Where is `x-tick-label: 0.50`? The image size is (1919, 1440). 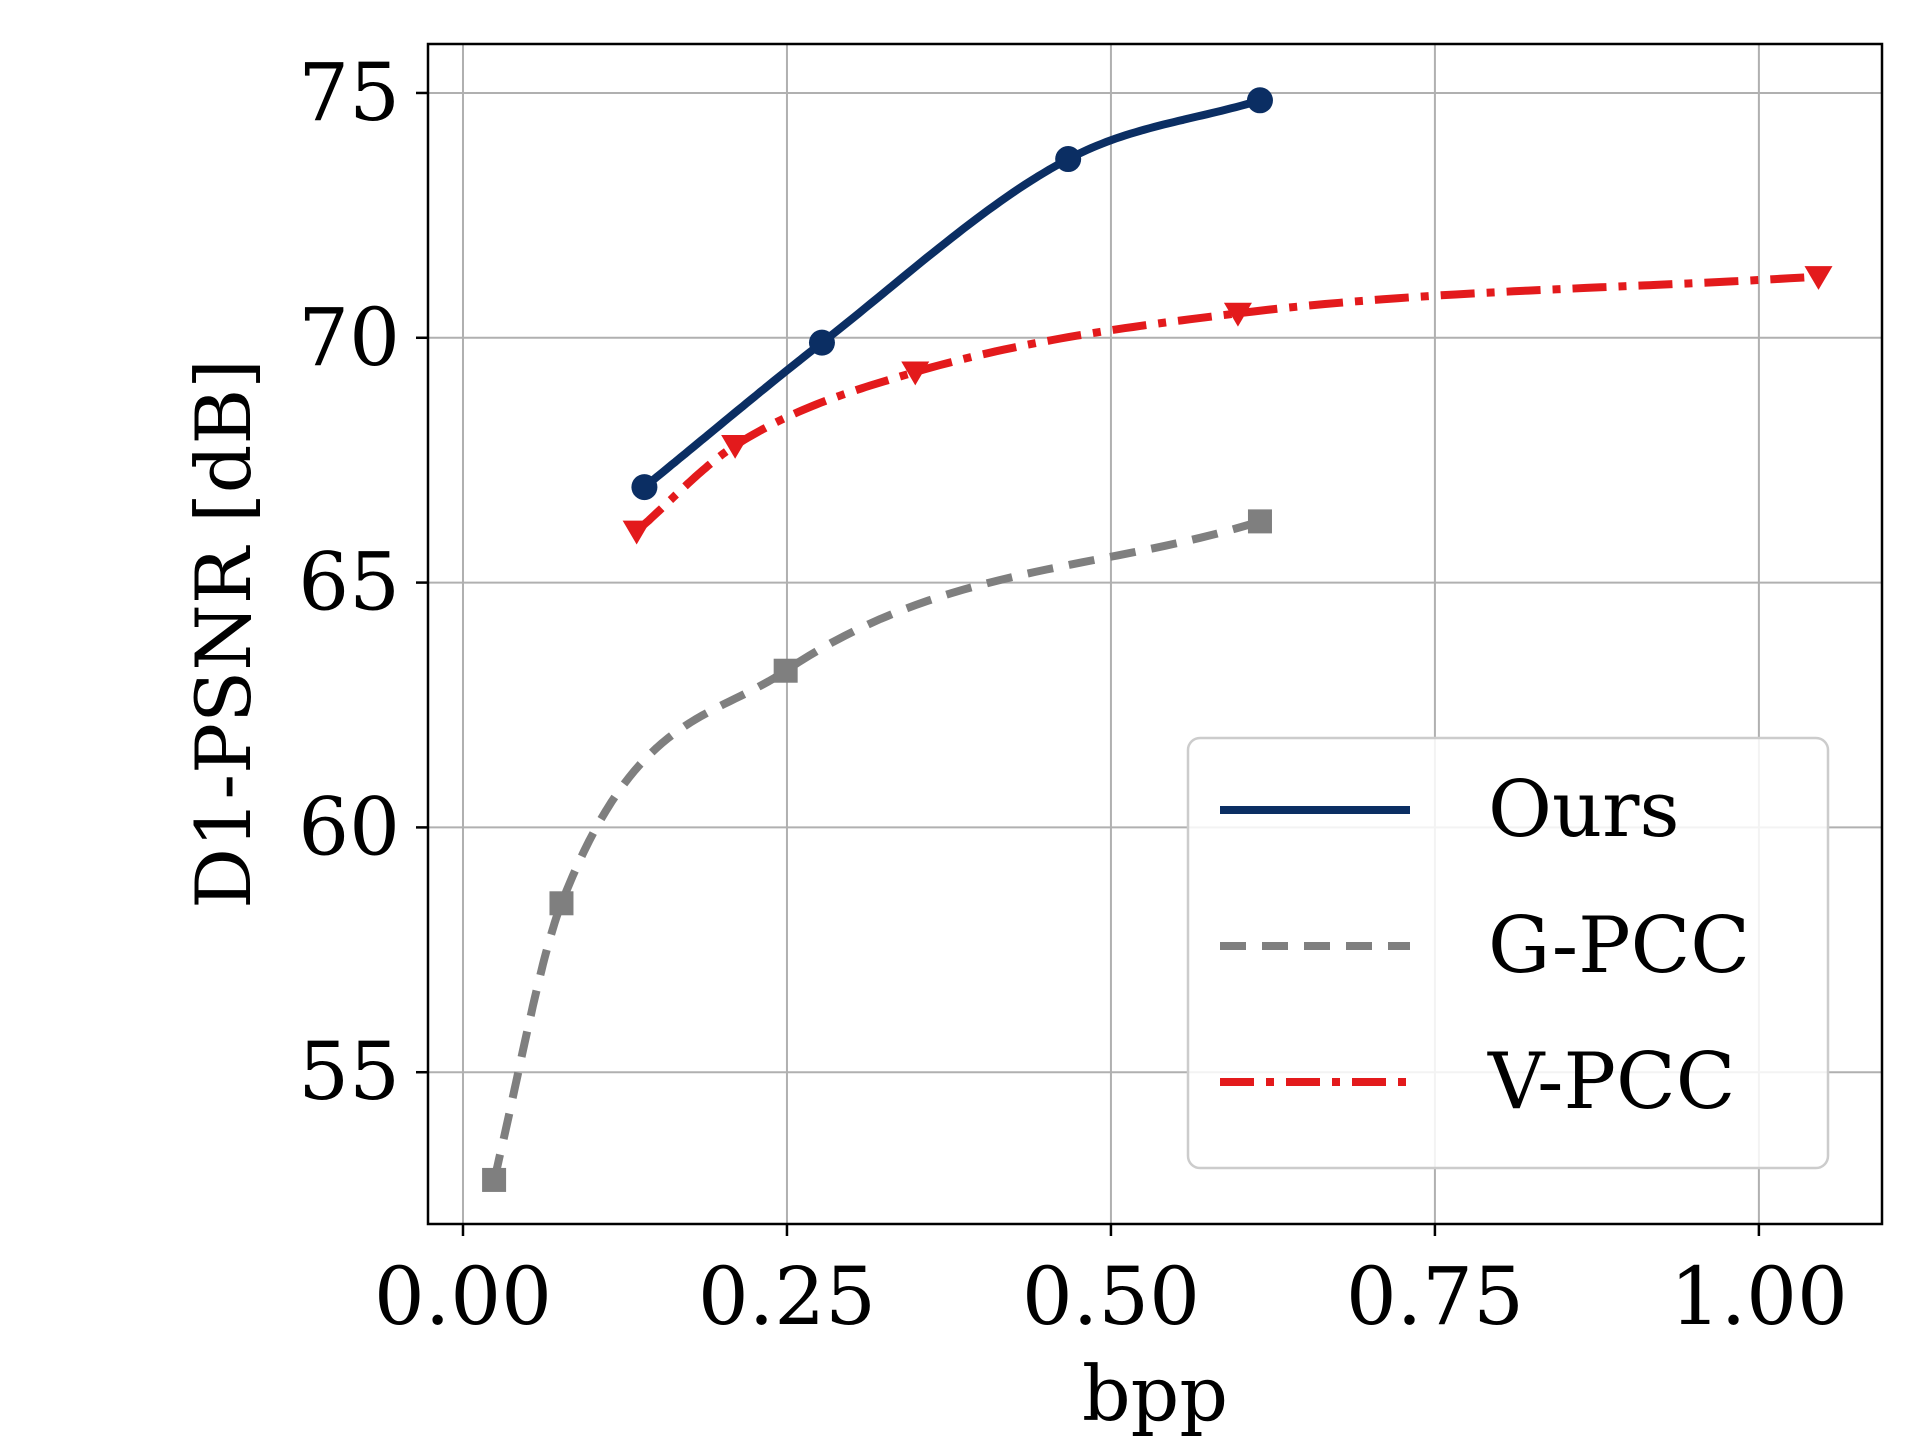
x-tick-label: 0.50 is located at coordinates (1111, 1296).